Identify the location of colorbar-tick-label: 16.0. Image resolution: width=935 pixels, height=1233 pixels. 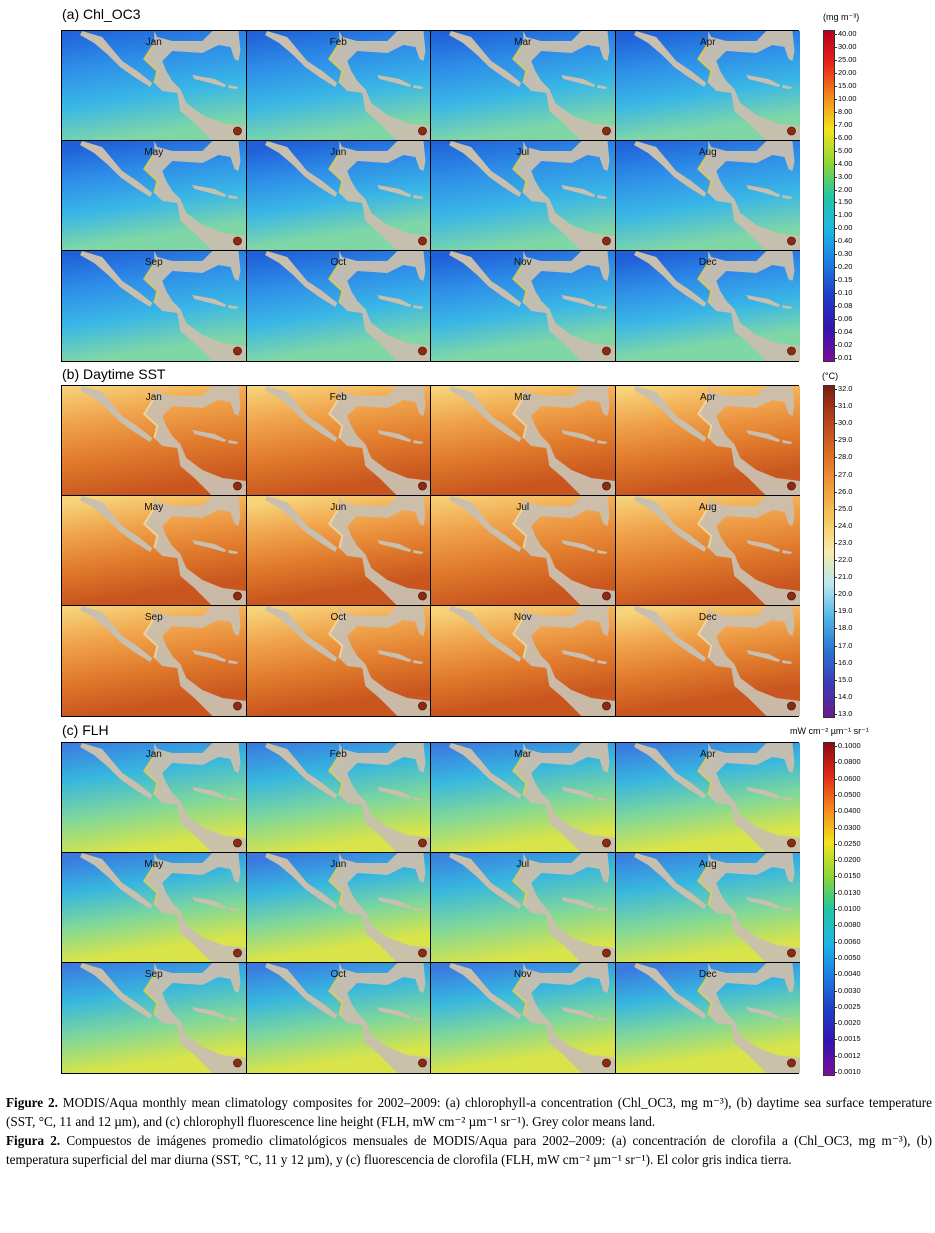
(843, 662).